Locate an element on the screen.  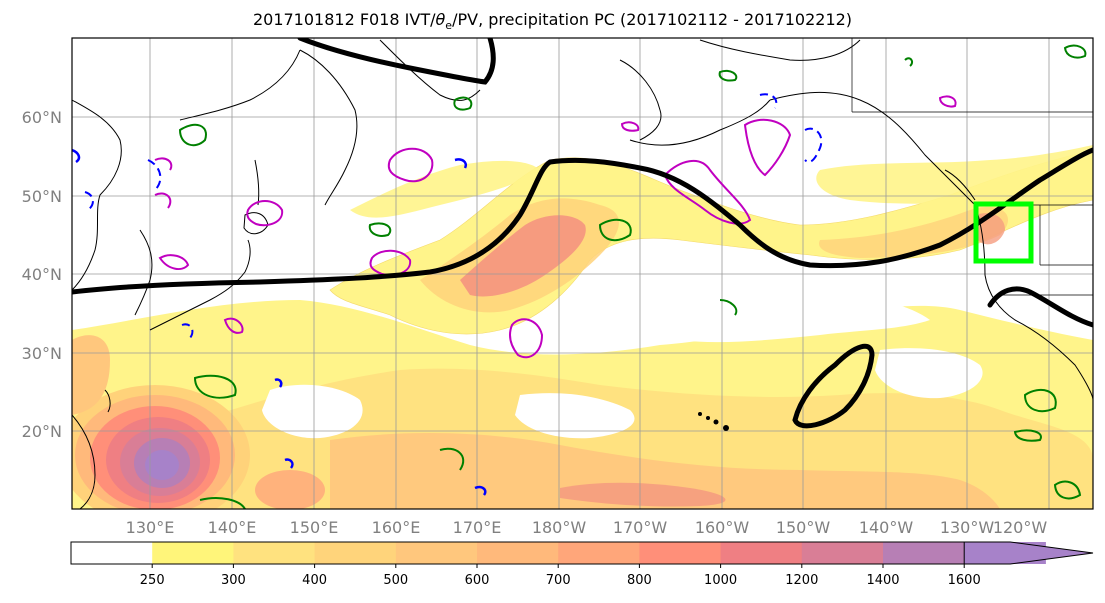
lon-label-170e: 170°E is located at coordinates (477, 527).